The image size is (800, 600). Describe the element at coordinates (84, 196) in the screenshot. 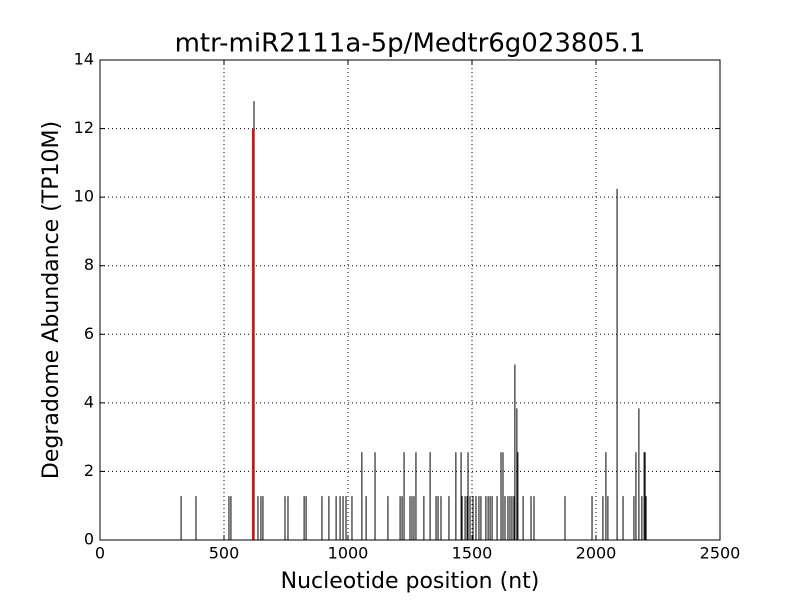

I see `y-tick-label: 10` at that location.